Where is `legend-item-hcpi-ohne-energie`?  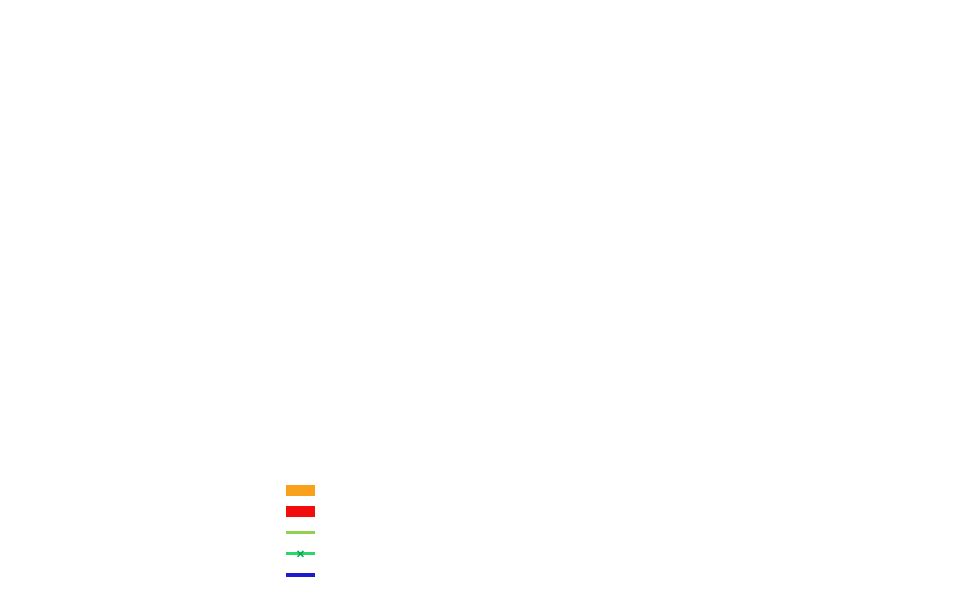 legend-item-hcpi-ohne-energie is located at coordinates (302, 553).